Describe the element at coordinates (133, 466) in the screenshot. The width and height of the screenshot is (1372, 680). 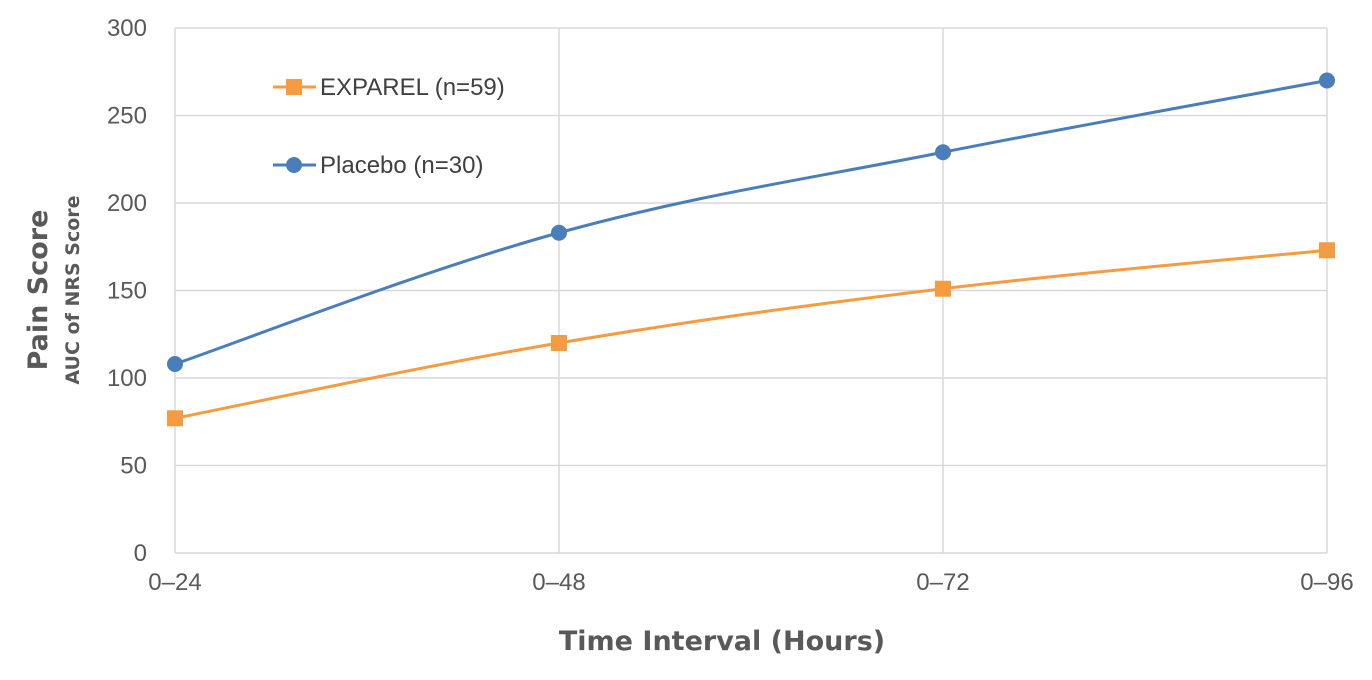
I see `y-tick-label: 50` at that location.